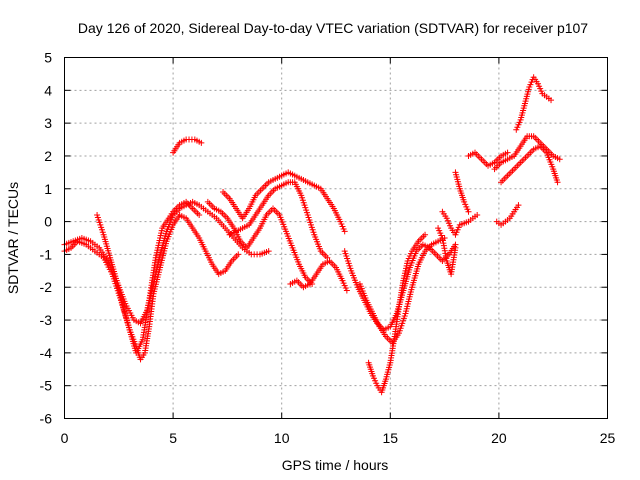  I want to click on y-tick-label: 3, so click(48, 123).